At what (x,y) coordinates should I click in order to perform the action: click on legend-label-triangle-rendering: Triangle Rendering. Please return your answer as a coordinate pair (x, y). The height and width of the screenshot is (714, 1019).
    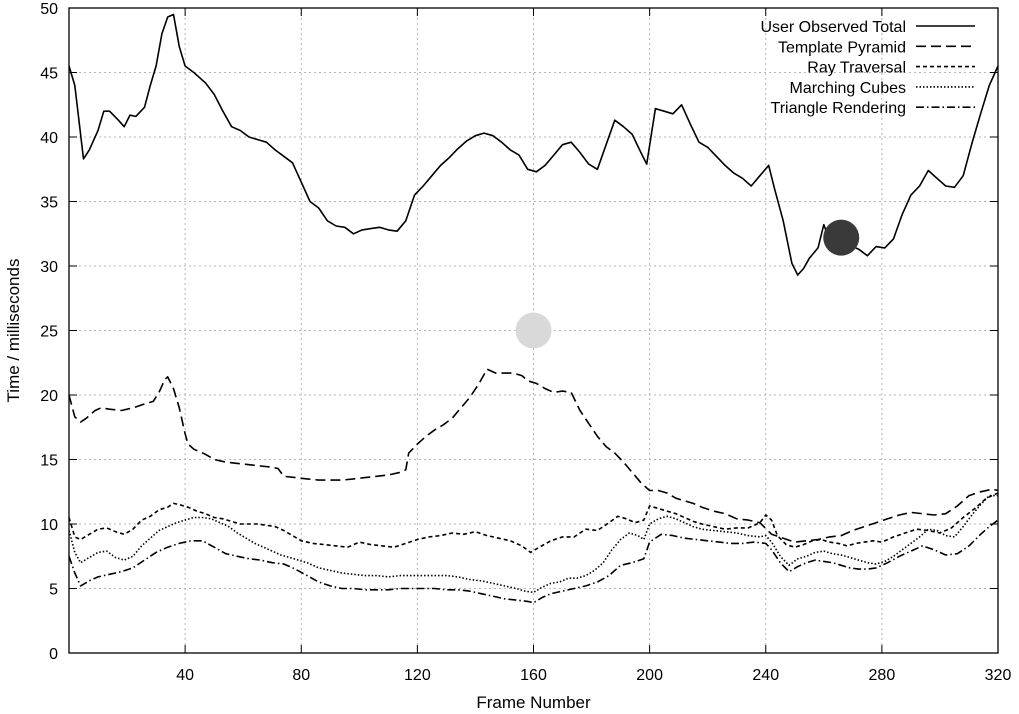
    Looking at the image, I should click on (838, 108).